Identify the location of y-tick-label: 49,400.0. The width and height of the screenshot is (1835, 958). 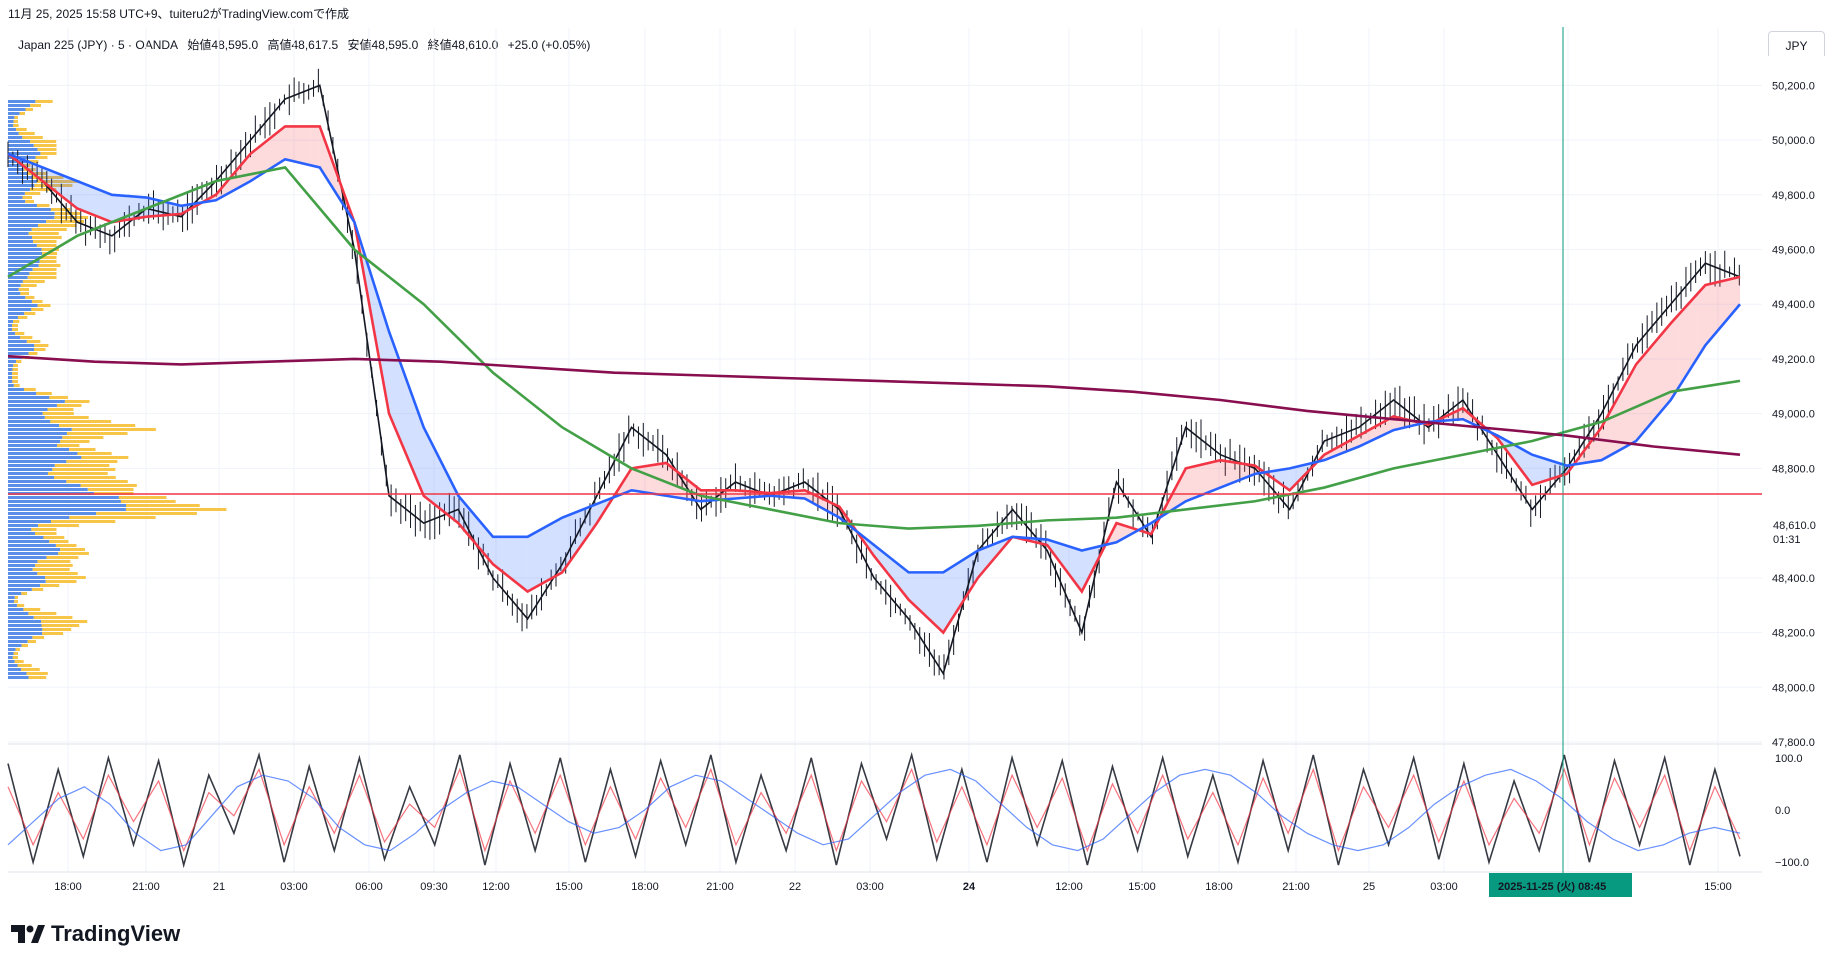
(1793, 305).